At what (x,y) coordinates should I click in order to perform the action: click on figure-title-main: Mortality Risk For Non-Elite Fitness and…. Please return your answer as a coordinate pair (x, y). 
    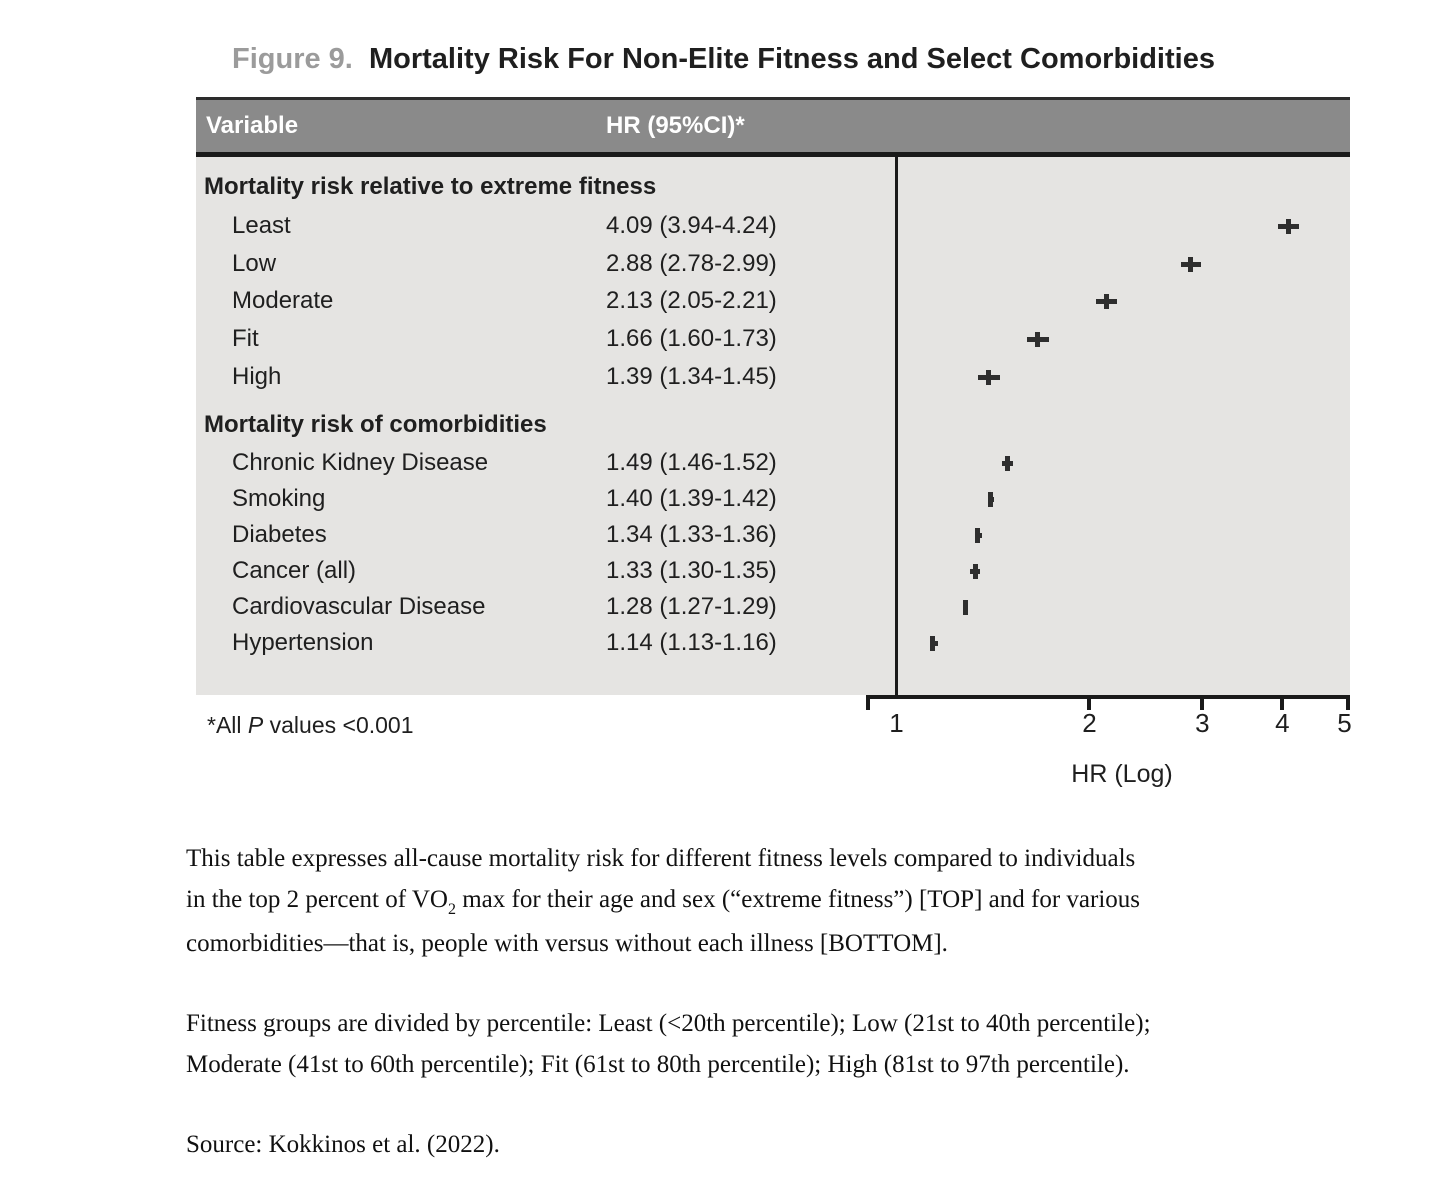
    Looking at the image, I should click on (791, 59).